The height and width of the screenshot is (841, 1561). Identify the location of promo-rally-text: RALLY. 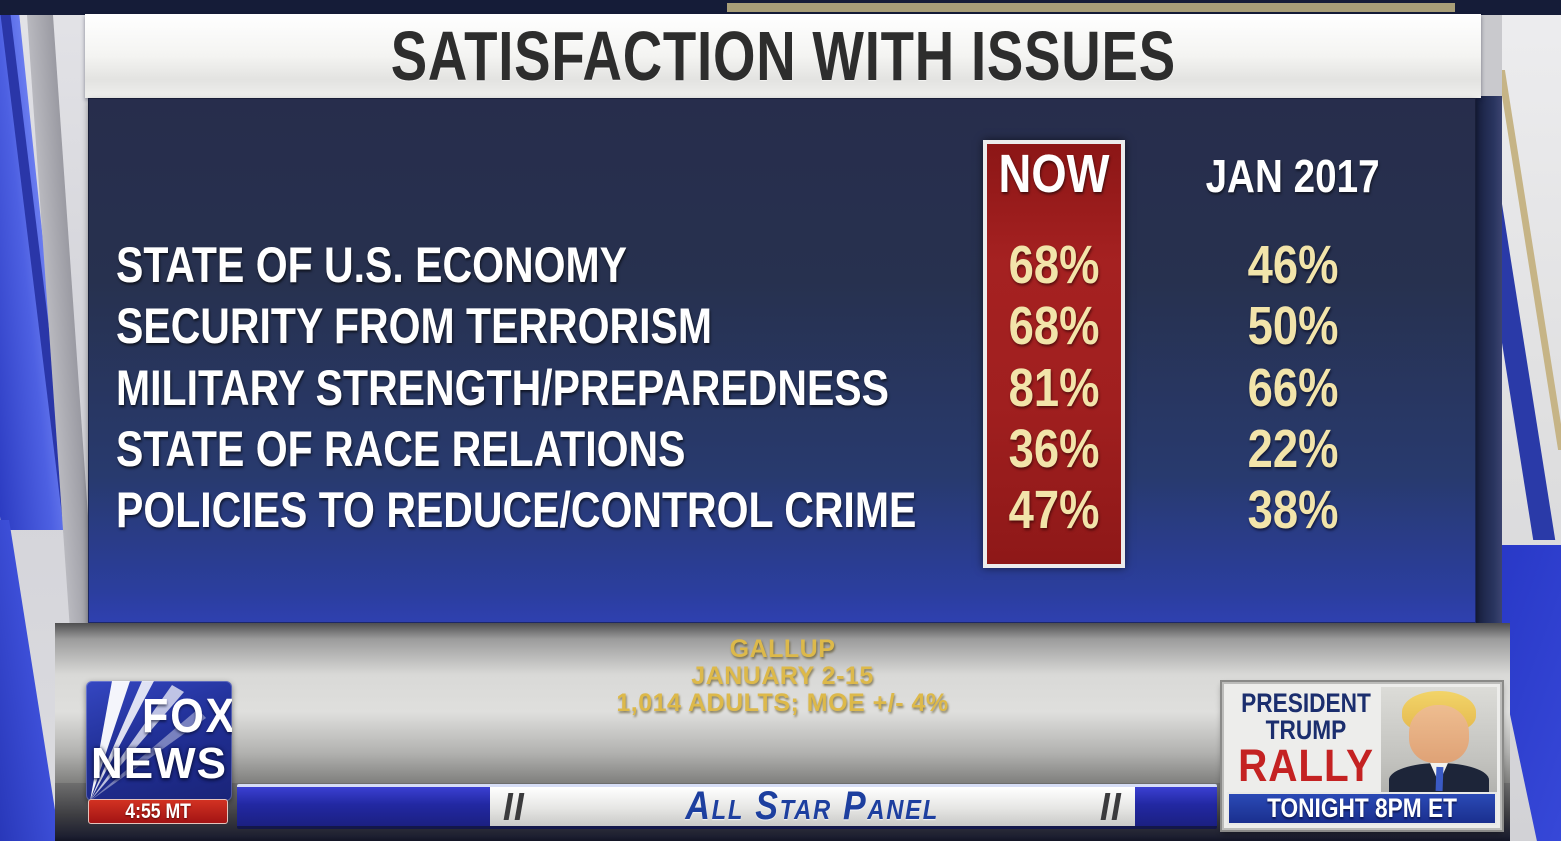
(1306, 765).